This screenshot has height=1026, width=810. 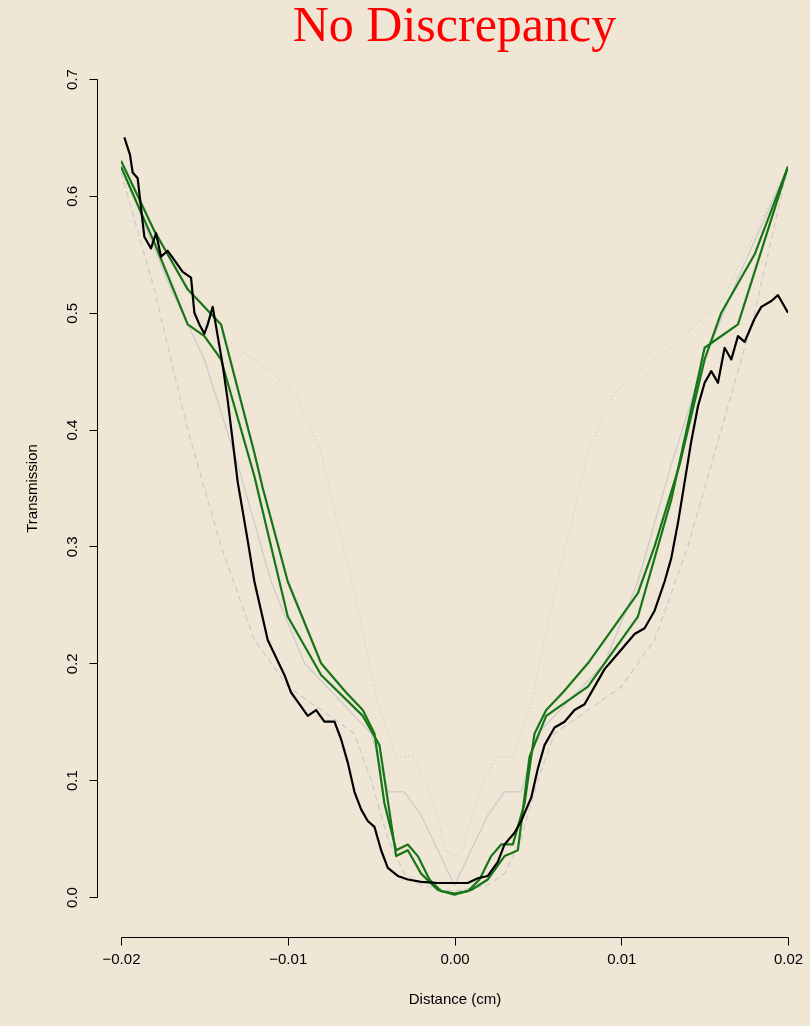 I want to click on x-tick-label: 0.02, so click(x=788, y=958).